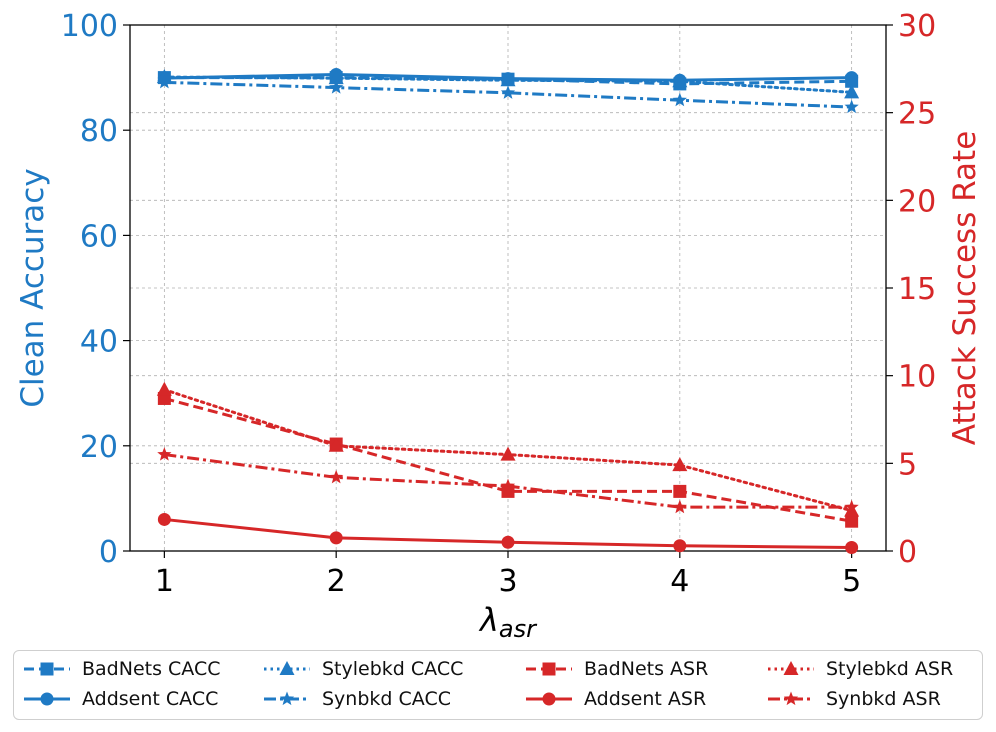 The height and width of the screenshot is (732, 996). What do you see at coordinates (883, 699) in the screenshot?
I see `legend-label: Synbkd ASR` at bounding box center [883, 699].